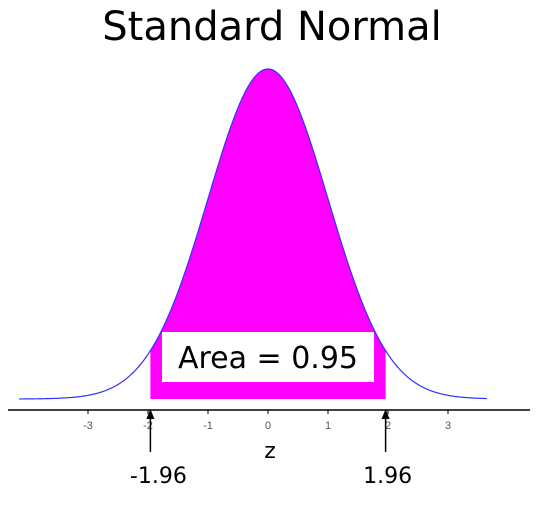  Describe the element at coordinates (88, 426) in the screenshot. I see `x-tick-label: -3` at that location.